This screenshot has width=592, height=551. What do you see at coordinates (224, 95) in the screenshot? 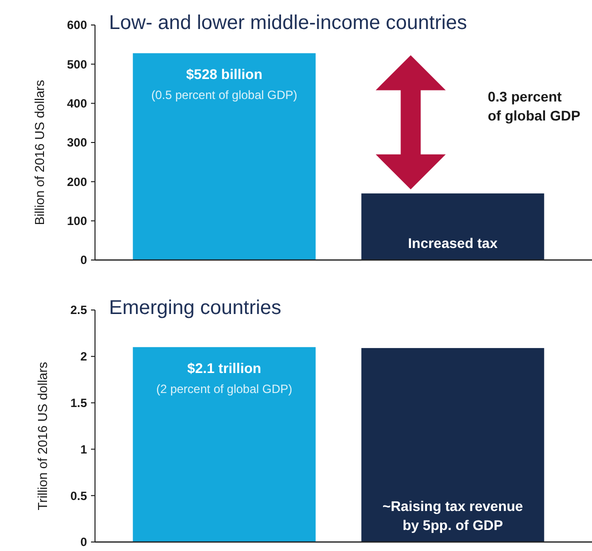
I see `annotation: (0.5 percent of global GDP)` at bounding box center [224, 95].